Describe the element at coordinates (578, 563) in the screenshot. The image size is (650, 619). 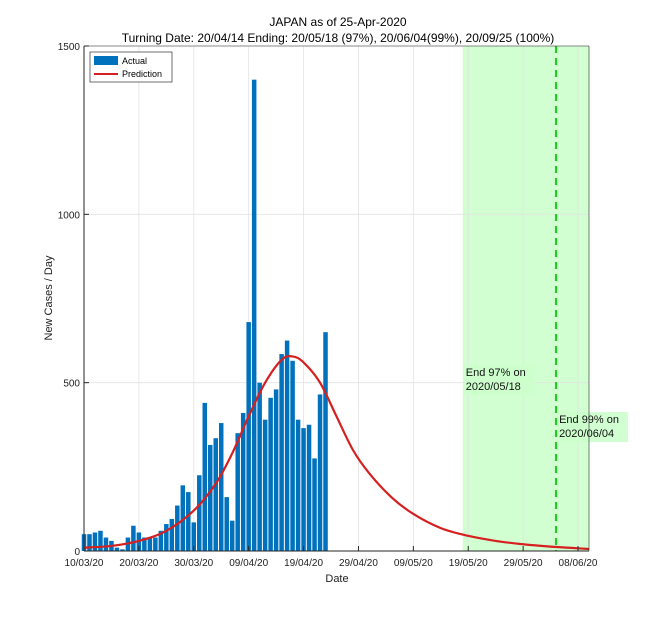
I see `x-tick-label: 08/06/20` at that location.